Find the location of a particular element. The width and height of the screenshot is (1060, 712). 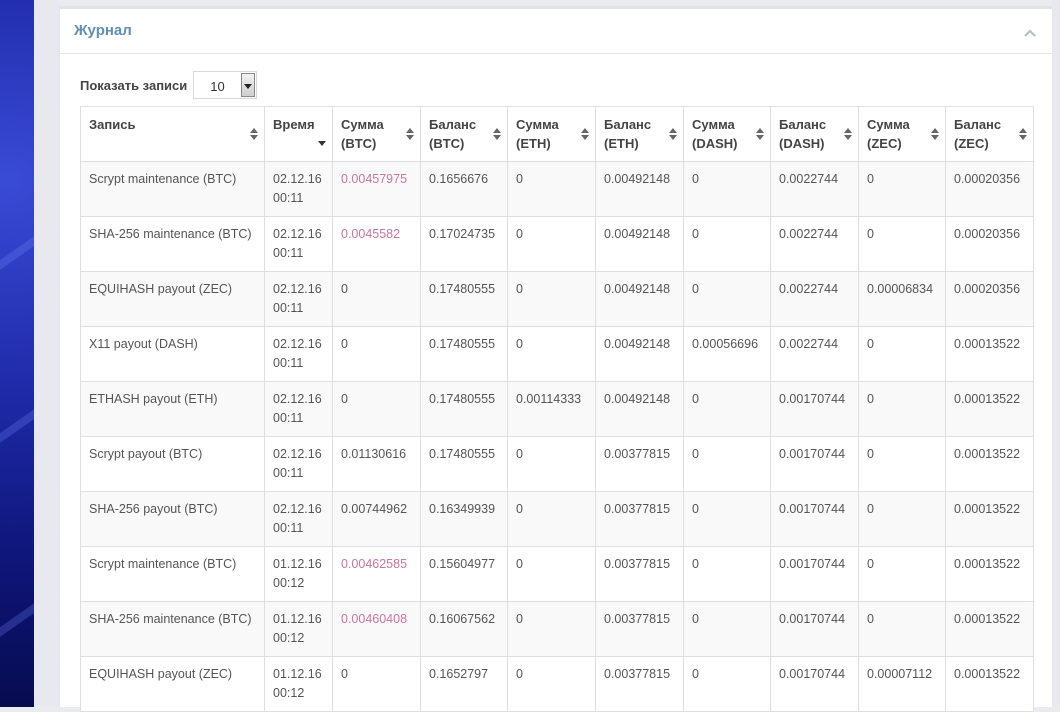

cell-time: 01.12.16 00:12 is located at coordinates (298, 574).